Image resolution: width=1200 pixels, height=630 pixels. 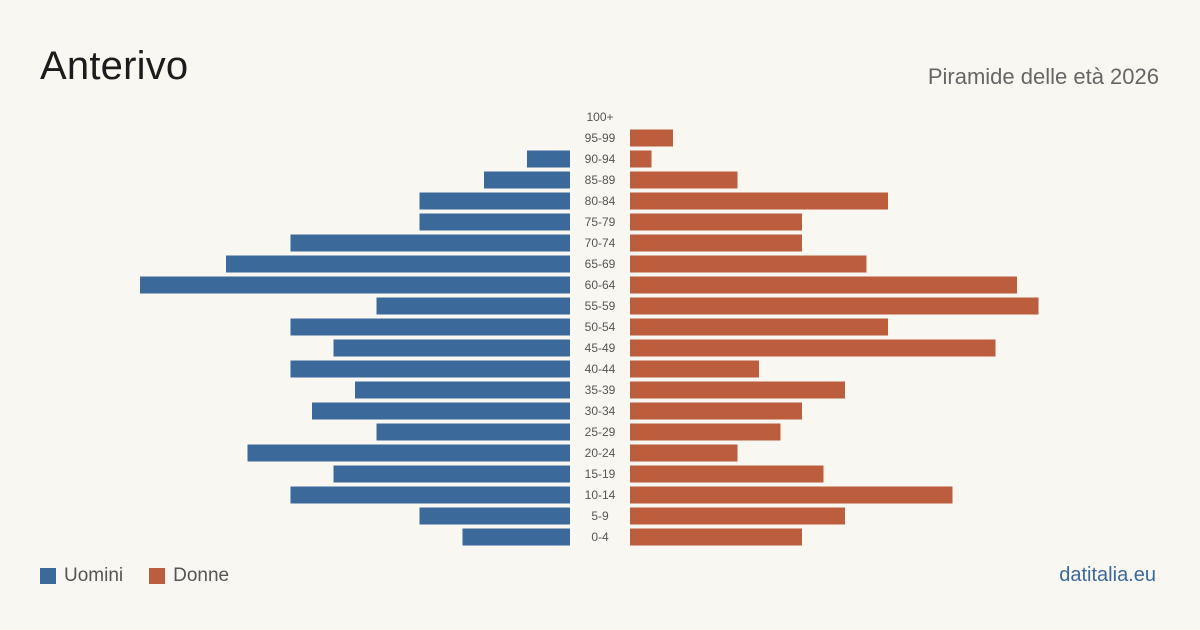 What do you see at coordinates (48, 576) in the screenshot?
I see `legend-swatch-men` at bounding box center [48, 576].